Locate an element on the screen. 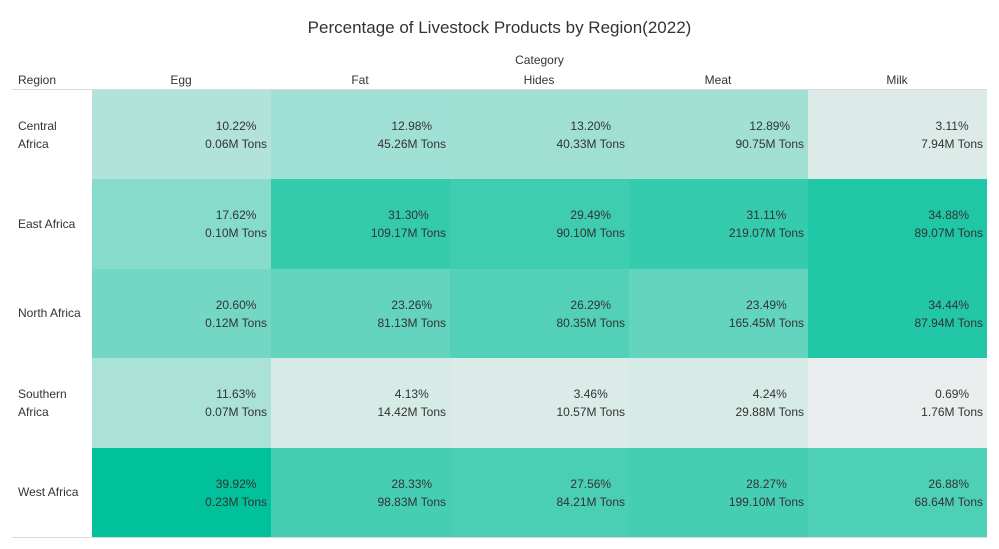 The image size is (999, 549). row-label-line: North Africa is located at coordinates (49, 313).